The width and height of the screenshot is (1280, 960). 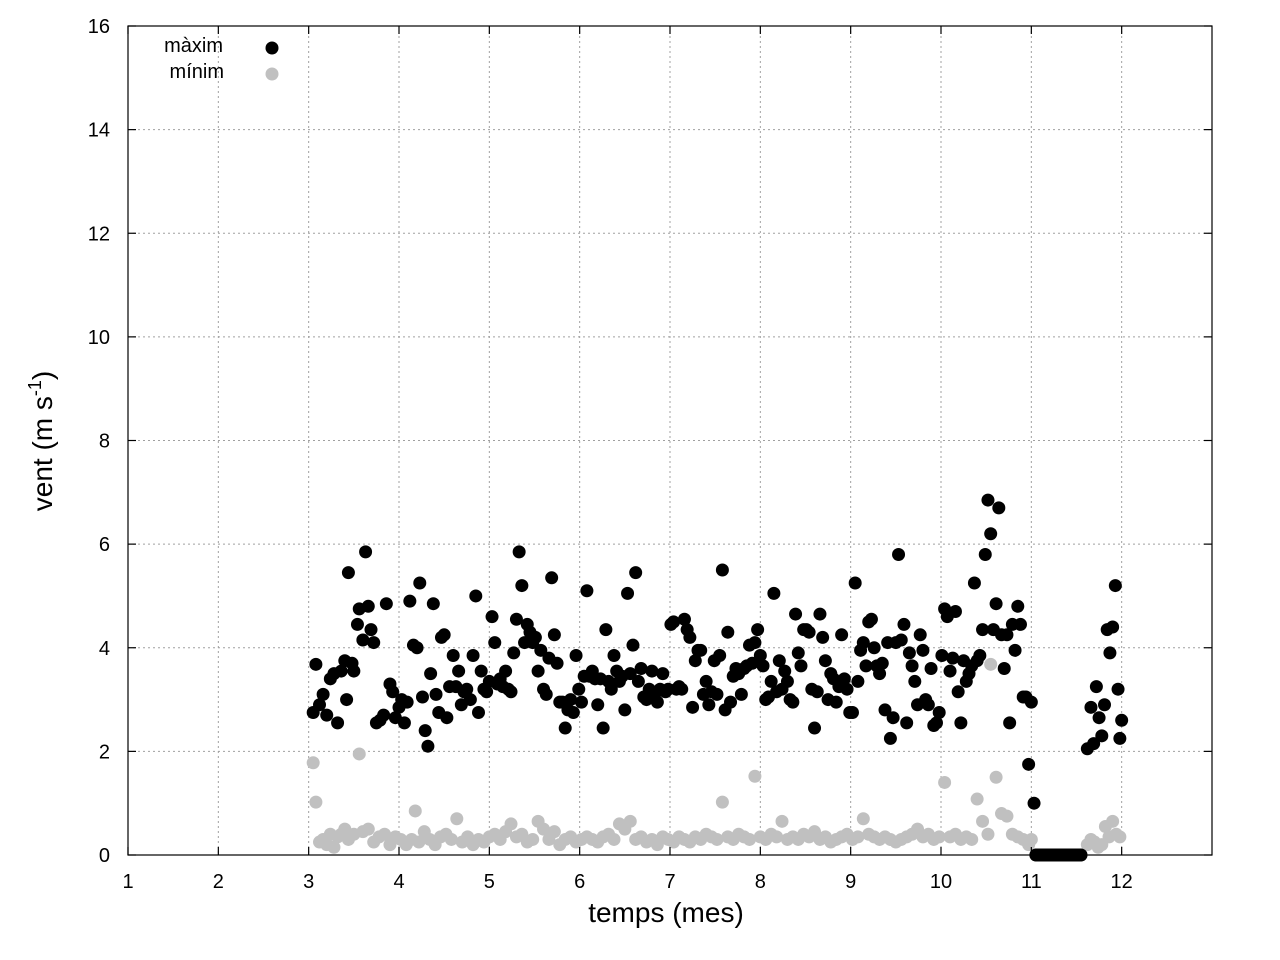 What do you see at coordinates (941, 882) in the screenshot?
I see `x-tick-label: 10` at bounding box center [941, 882].